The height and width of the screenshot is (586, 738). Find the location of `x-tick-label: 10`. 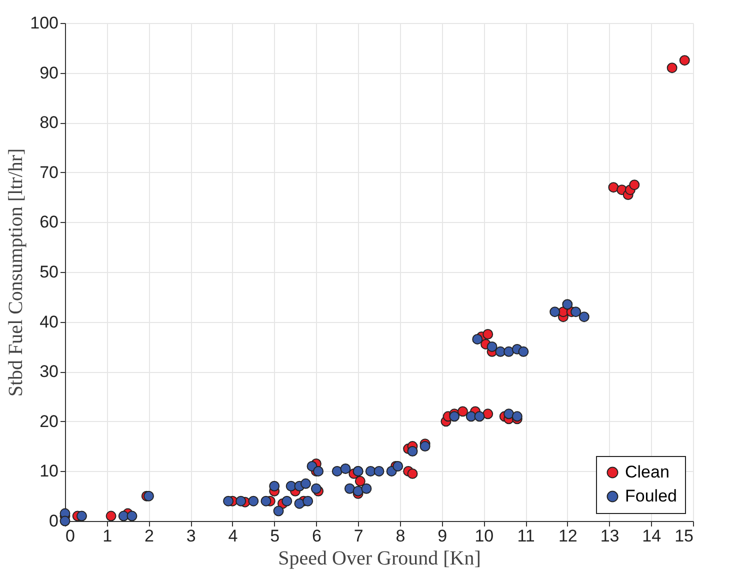

x-tick-label: 10 is located at coordinates (484, 536).